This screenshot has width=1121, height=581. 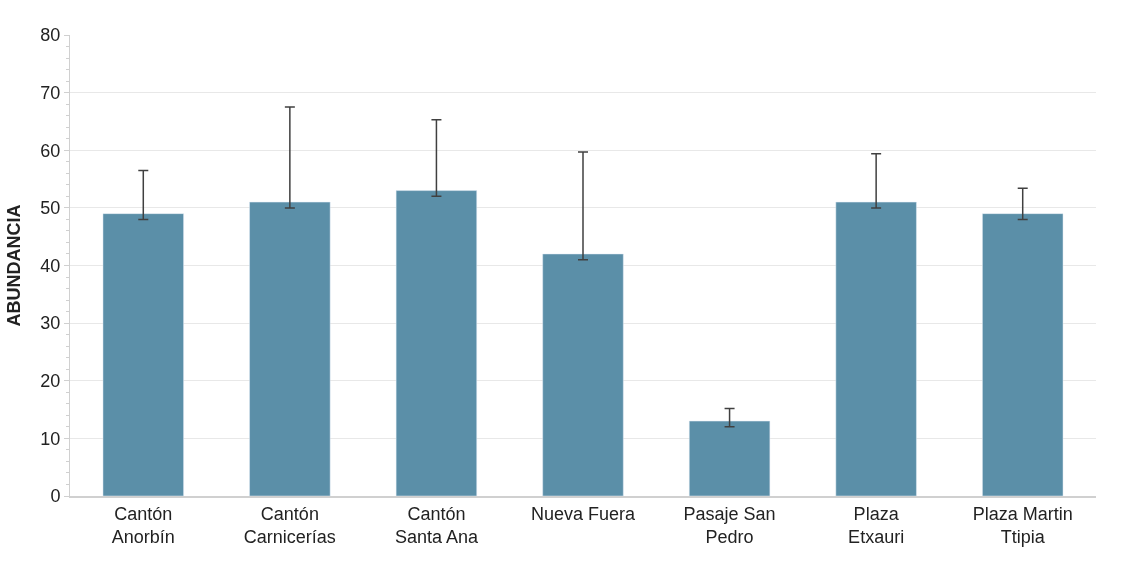 What do you see at coordinates (50, 381) in the screenshot?
I see `y-tick-label: 20` at bounding box center [50, 381].